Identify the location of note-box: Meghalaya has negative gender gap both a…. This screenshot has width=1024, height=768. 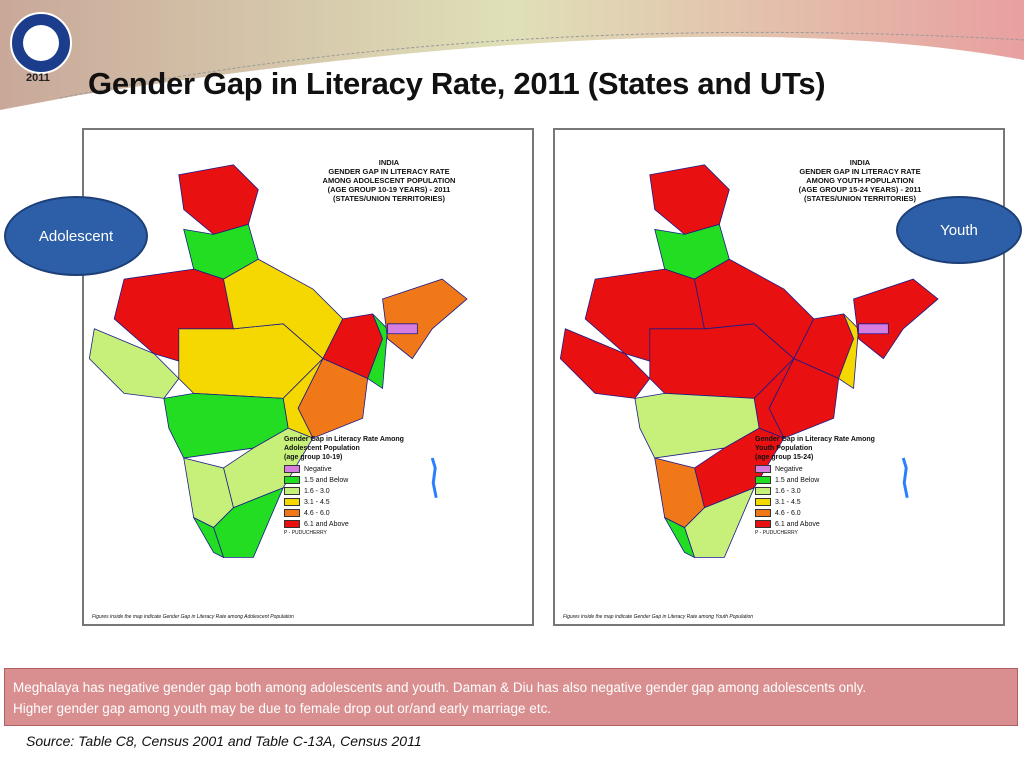
(511, 697).